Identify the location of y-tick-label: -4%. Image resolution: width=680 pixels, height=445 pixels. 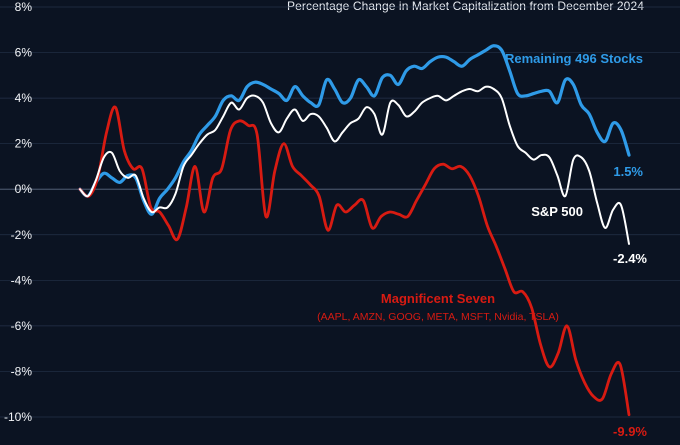
(22, 280).